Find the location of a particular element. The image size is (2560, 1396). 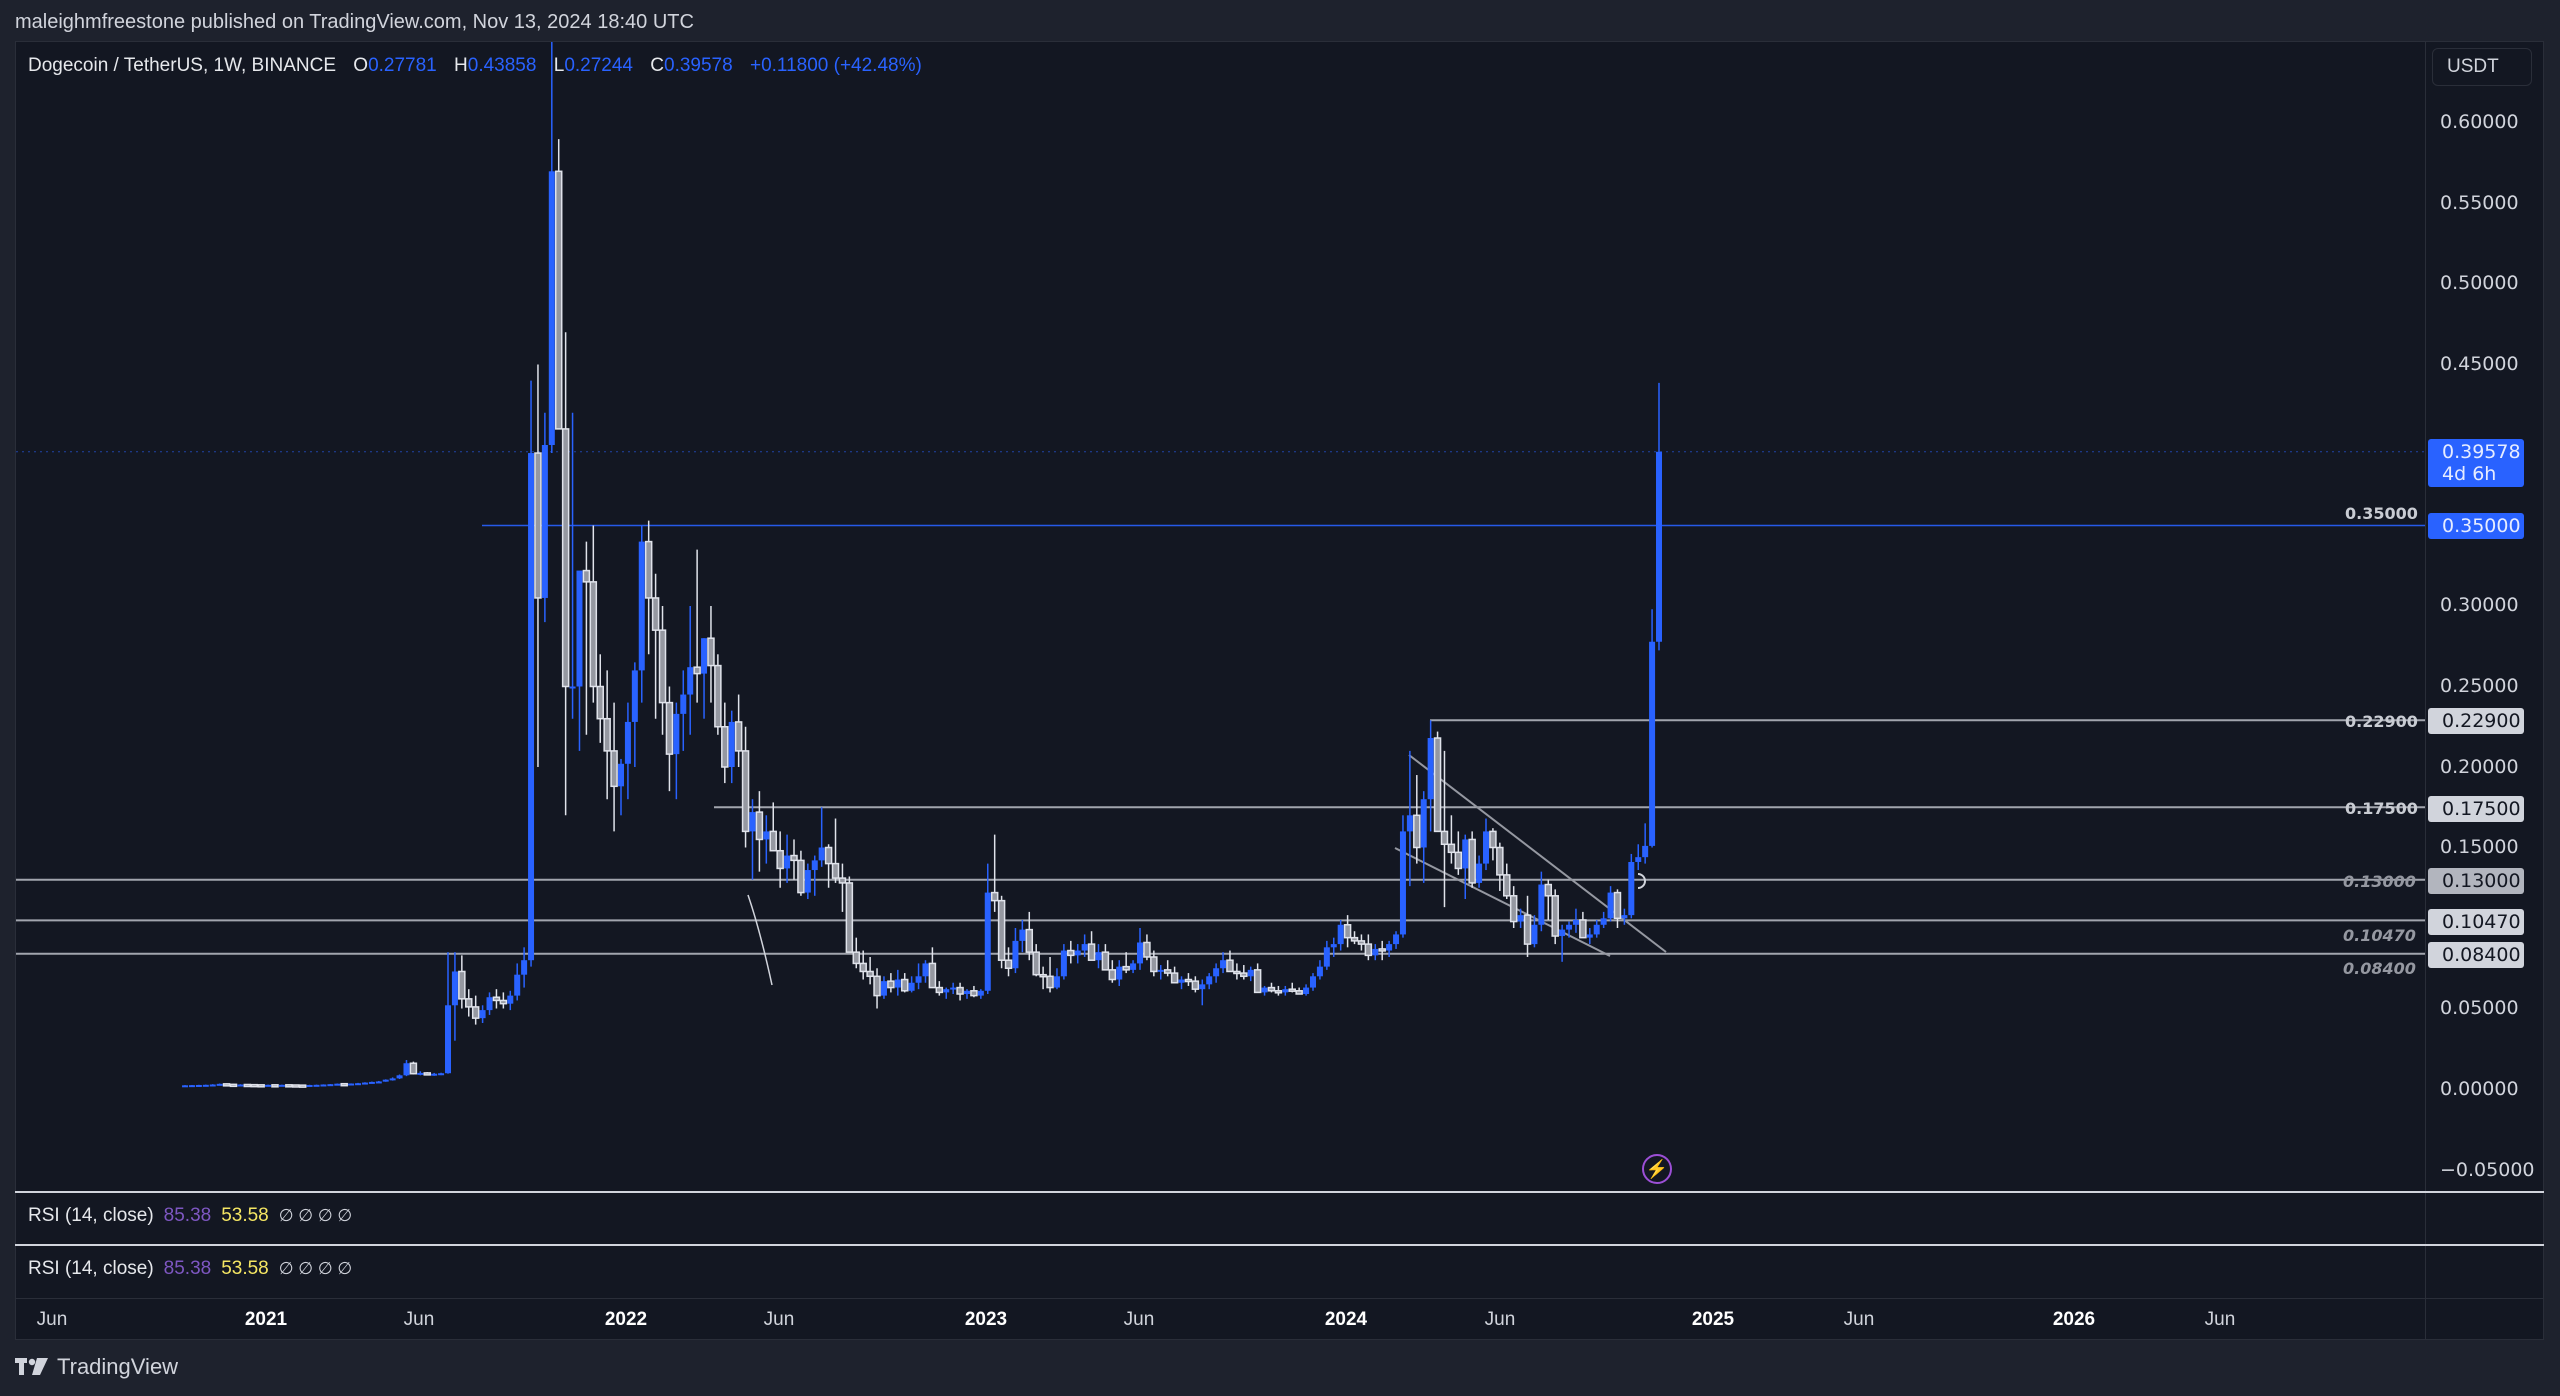

price-axis-label: 0.25000 is located at coordinates (2479, 686).